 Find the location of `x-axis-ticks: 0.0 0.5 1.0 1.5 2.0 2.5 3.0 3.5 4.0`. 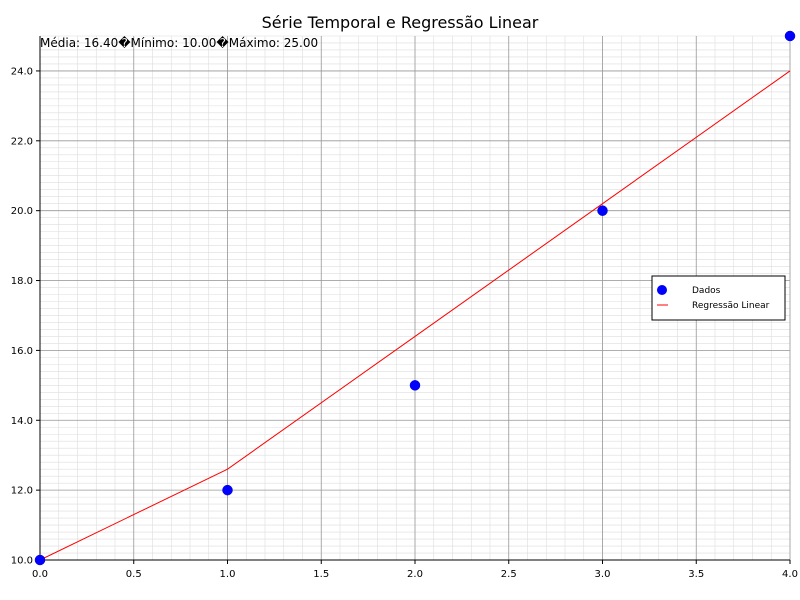

x-axis-ticks: 0.0 0.5 1.0 1.5 2.0 2.5 3.0 3.5 4.0 is located at coordinates (415, 570).